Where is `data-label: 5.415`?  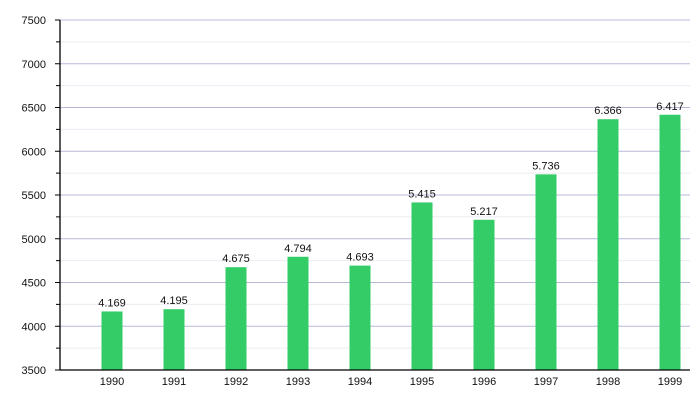
data-label: 5.415 is located at coordinates (422, 194).